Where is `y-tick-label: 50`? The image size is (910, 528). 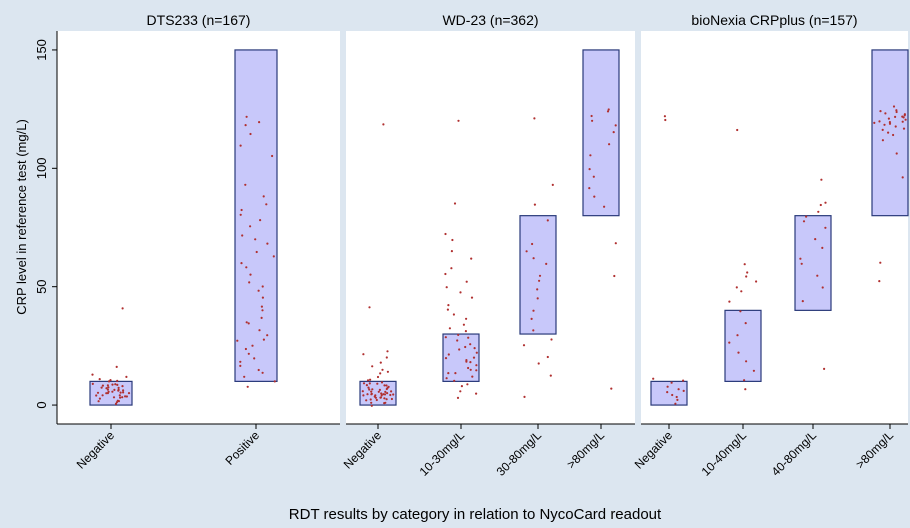
y-tick-label: 50 is located at coordinates (41, 286).